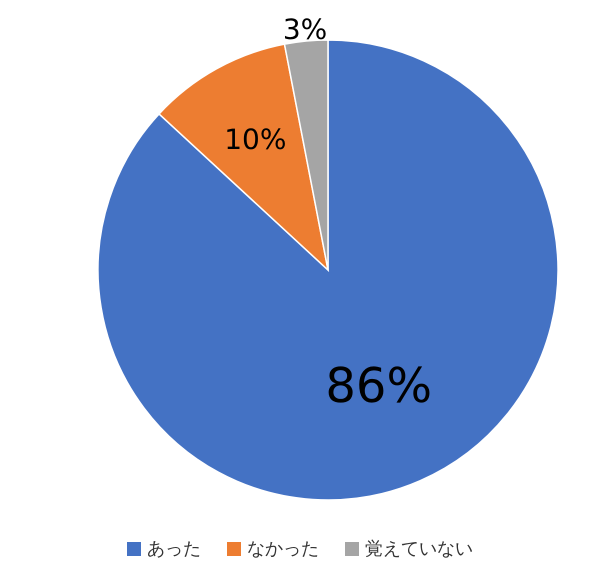 This screenshot has height=584, width=600. I want to click on legend-label: あった, so click(174, 549).